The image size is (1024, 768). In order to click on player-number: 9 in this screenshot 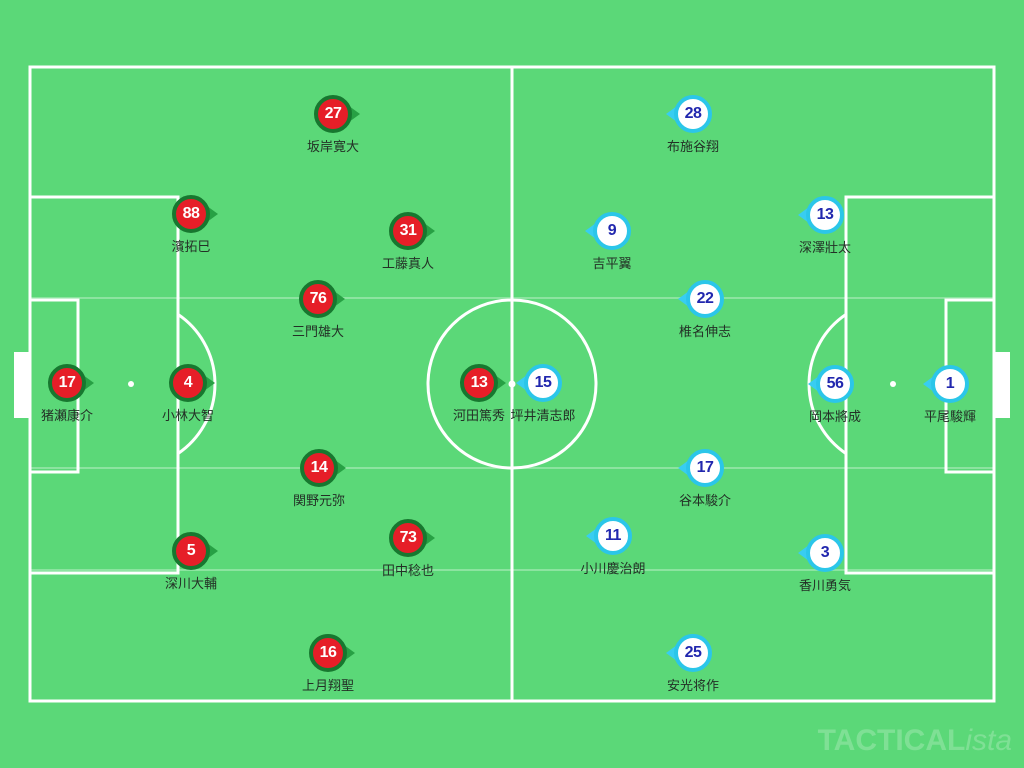, I will do `click(612, 230)`.